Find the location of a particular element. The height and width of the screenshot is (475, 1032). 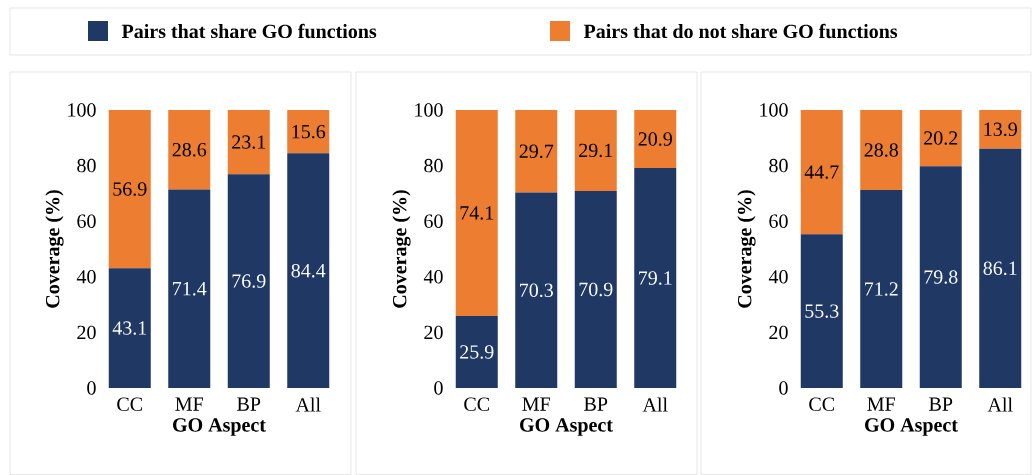

data-label: 56.9 is located at coordinates (130, 189).